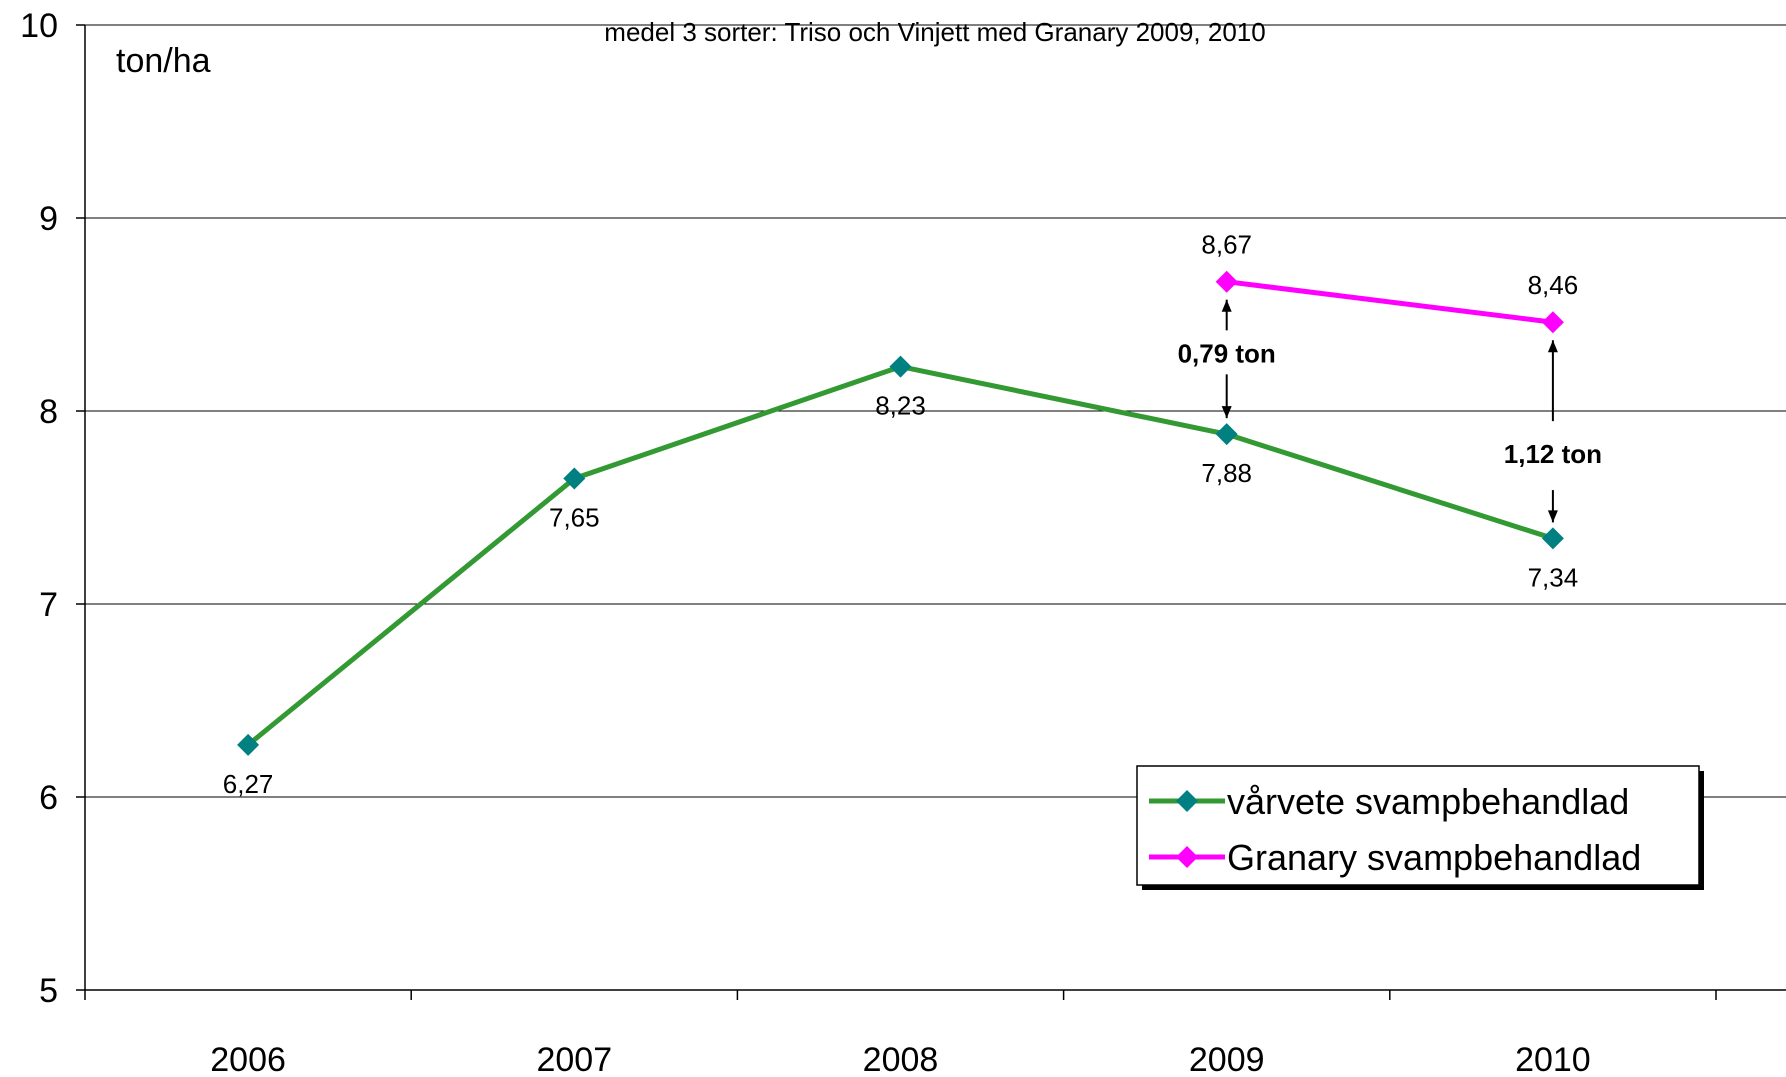 This screenshot has height=1077, width=1786. What do you see at coordinates (1553, 577) in the screenshot?
I see `data-label: 7,34` at bounding box center [1553, 577].